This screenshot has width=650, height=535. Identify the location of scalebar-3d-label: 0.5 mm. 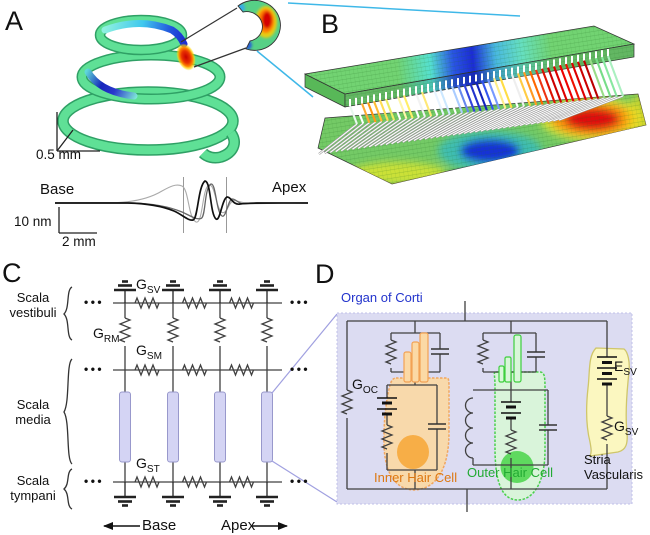
(59, 154).